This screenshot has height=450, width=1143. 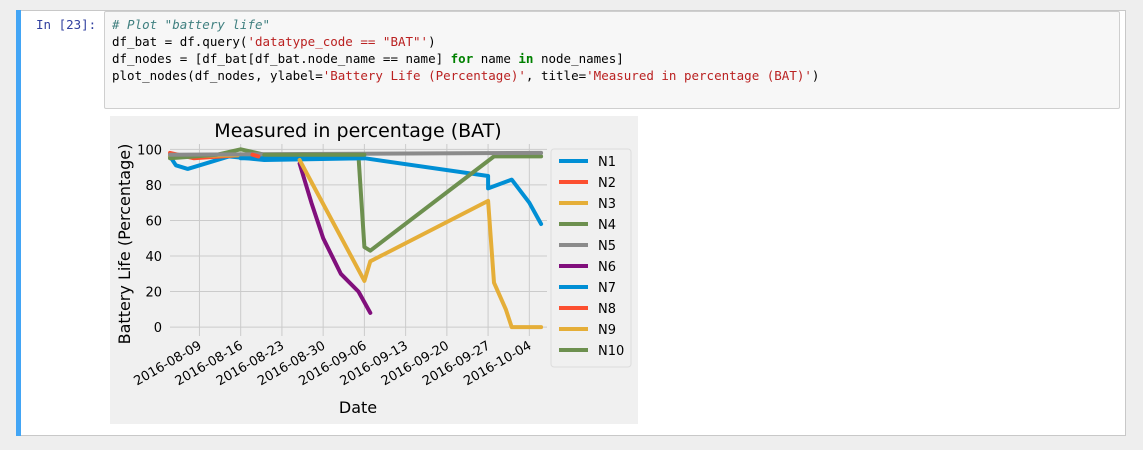 I want to click on code-token: 'datatype_code == "BAT"', so click(x=338, y=41).